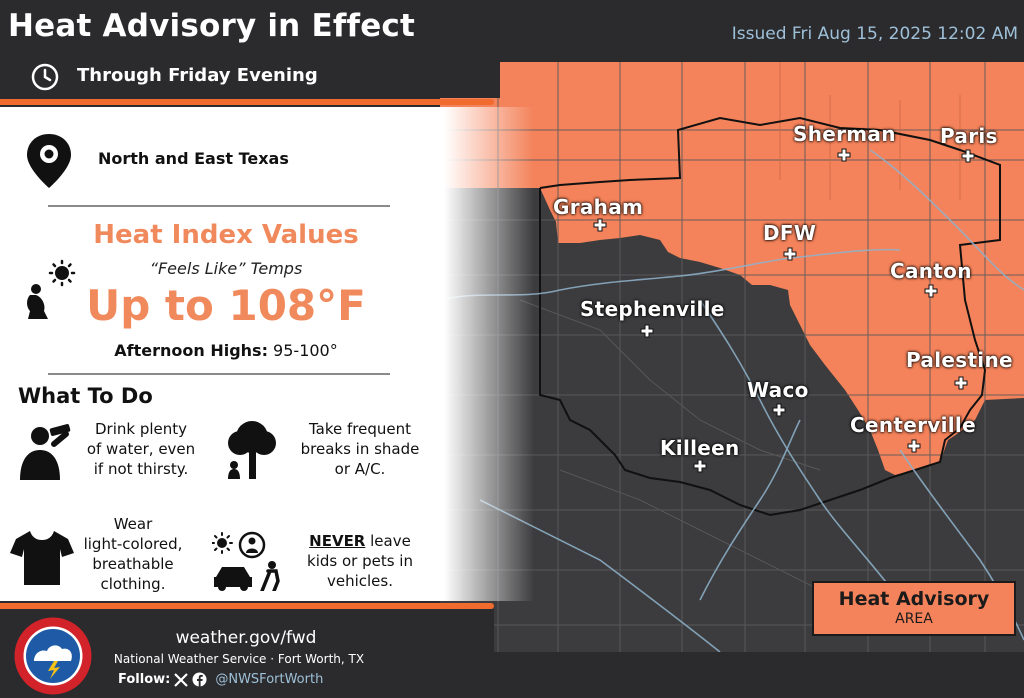 The height and width of the screenshot is (698, 1024). Describe the element at coordinates (388, 541) in the screenshot. I see `tip-line-rest: leave` at that location.